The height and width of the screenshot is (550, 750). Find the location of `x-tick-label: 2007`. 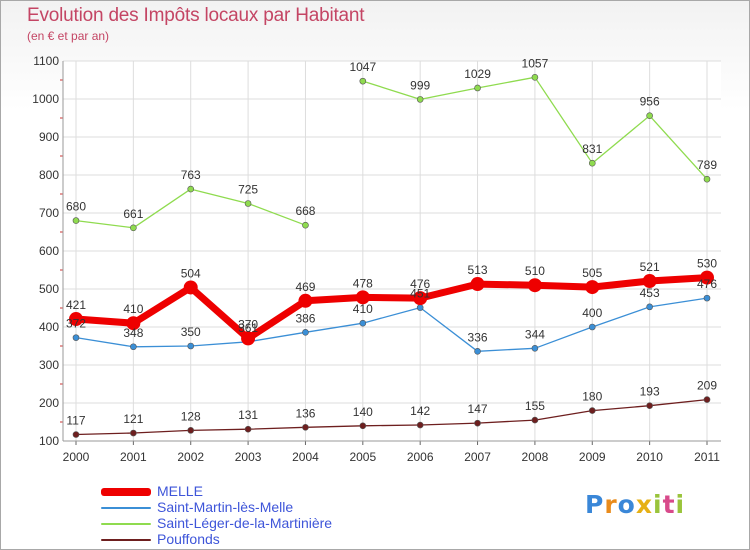

x-tick-label: 2007 is located at coordinates (477, 457).